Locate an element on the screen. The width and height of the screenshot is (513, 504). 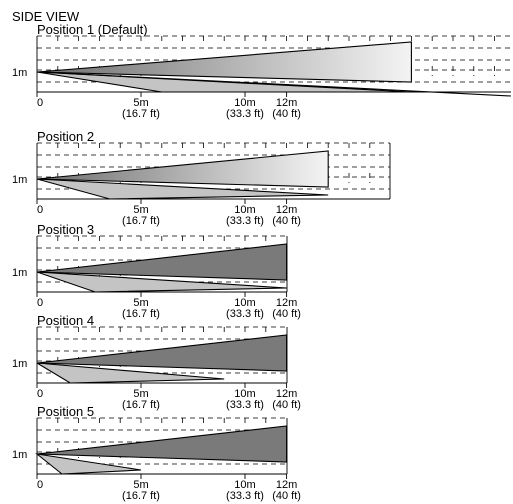
beam-edge-line is located at coordinates (274, 84).